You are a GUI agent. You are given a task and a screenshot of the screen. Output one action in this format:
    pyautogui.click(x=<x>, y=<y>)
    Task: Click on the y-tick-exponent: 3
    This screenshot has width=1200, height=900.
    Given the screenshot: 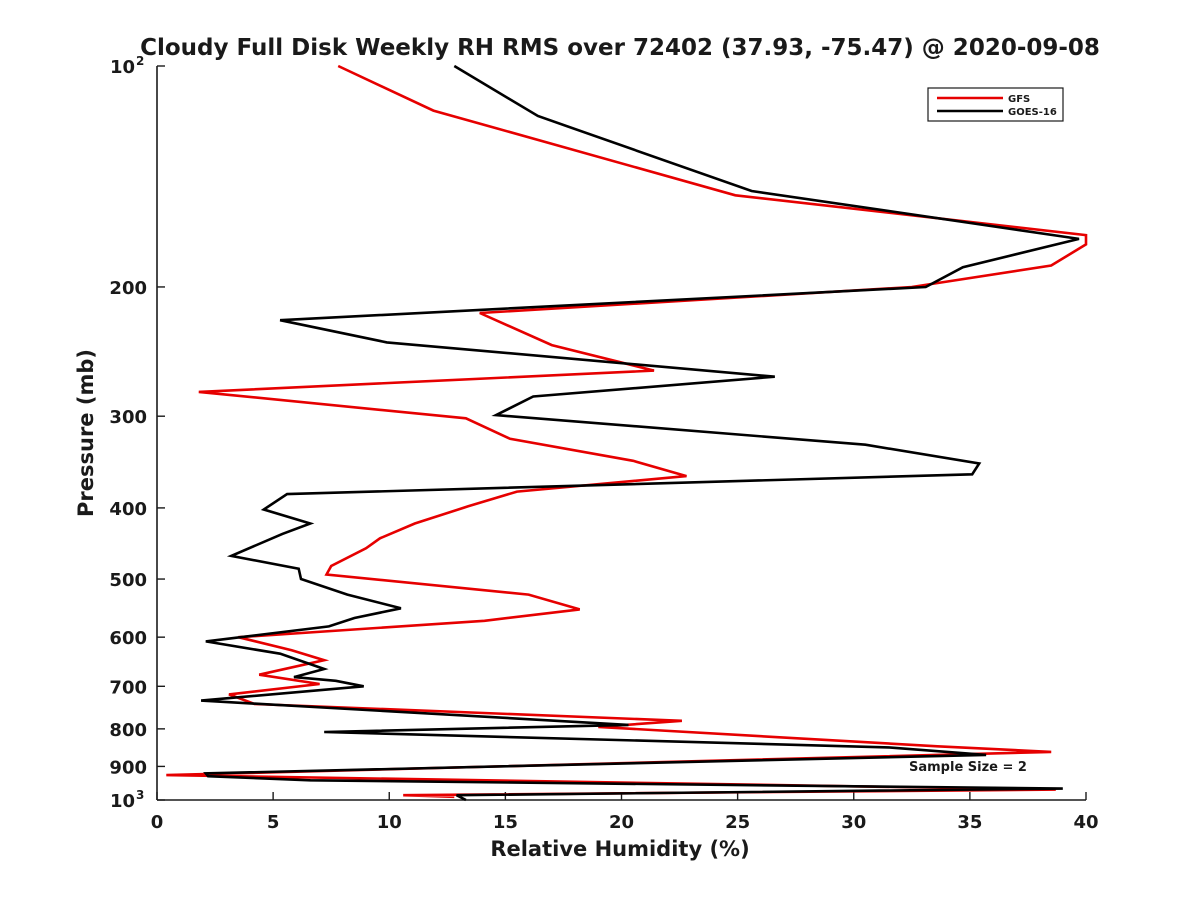 What is the action you would take?
    pyautogui.click(x=140, y=795)
    